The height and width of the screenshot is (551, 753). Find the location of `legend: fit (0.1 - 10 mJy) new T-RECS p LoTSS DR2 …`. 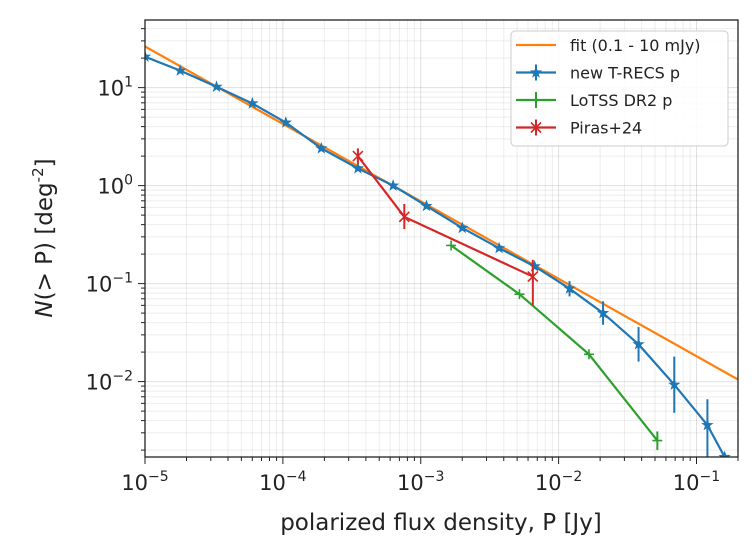

legend: fit (0.1 - 10 mJy) new T-RECS p LoTSS DR2 … is located at coordinates (619, 88).